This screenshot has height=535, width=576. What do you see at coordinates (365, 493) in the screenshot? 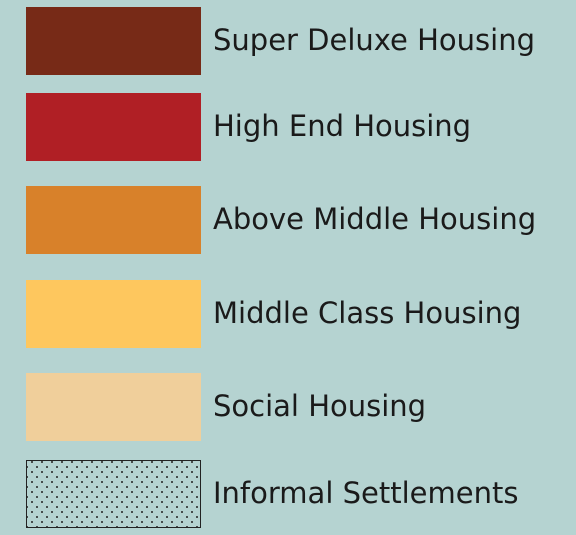
I see `legend-label: Informal Settlements` at bounding box center [365, 493].